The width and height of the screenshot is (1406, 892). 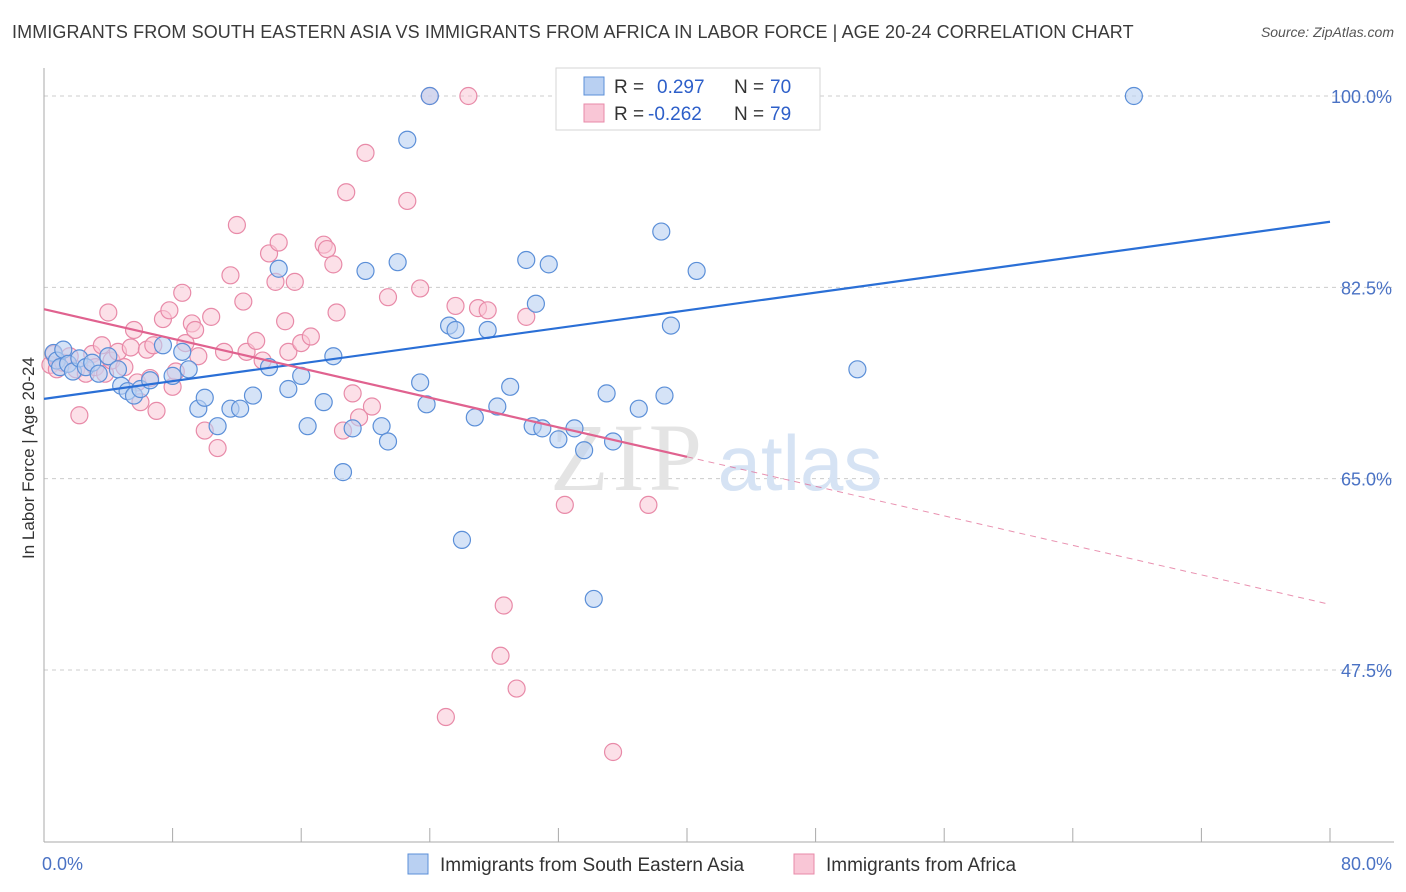 What do you see at coordinates (629, 87) in the screenshot?
I see `legend-r-label-1: R =` at bounding box center [629, 87].